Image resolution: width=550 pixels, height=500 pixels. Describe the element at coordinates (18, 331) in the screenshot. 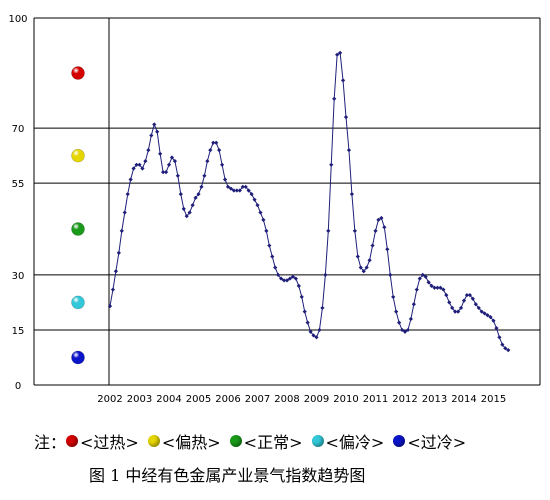

I see `y-tick-label: 15` at that location.